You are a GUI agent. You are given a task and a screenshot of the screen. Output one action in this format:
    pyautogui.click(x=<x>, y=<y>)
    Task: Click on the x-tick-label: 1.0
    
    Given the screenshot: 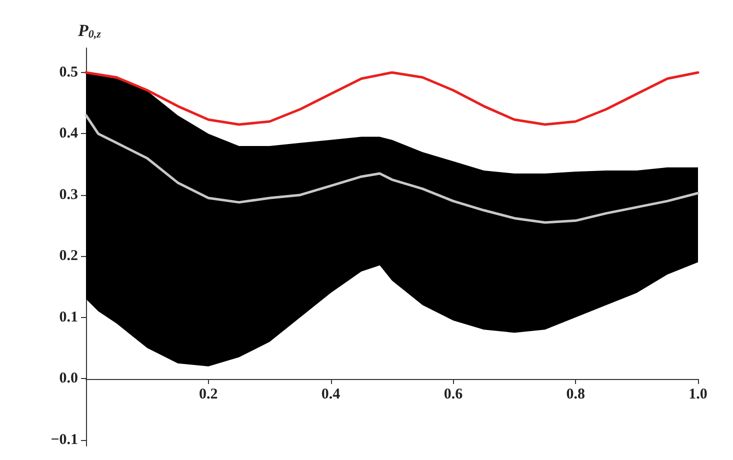 What is the action you would take?
    pyautogui.click(x=698, y=394)
    